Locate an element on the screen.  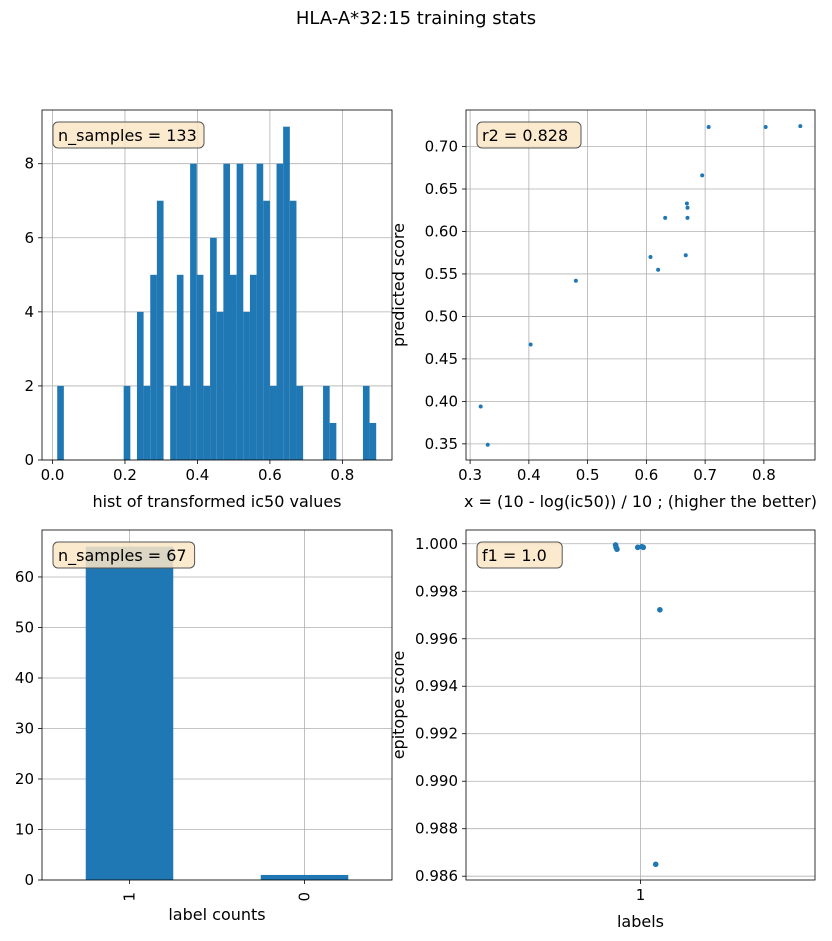
annotation-text: r2 = 0.828 is located at coordinates (525, 135).